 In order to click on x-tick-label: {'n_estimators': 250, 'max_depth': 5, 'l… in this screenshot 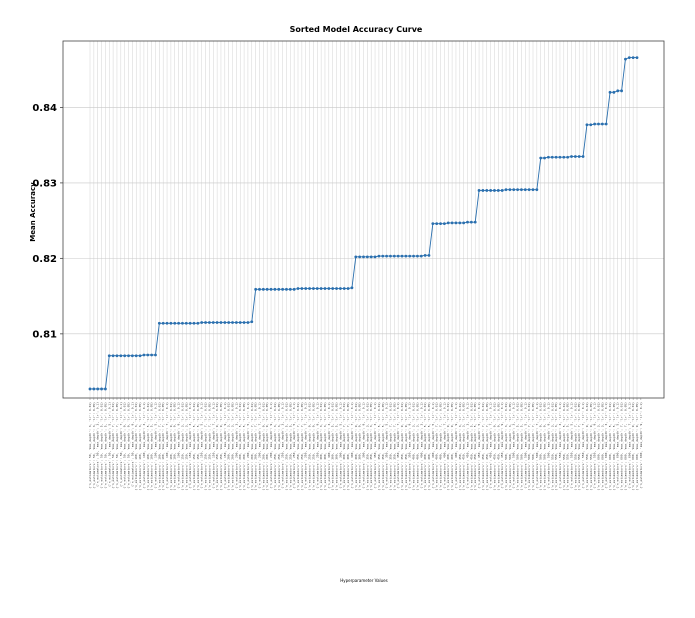, I will do `click(286, 446)`.